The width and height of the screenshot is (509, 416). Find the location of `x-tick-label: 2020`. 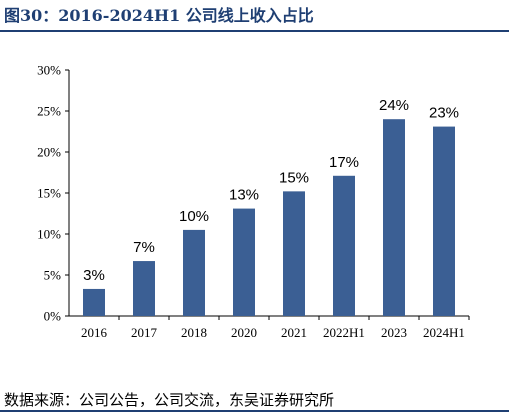

x-tick-label: 2020 is located at coordinates (244, 332).